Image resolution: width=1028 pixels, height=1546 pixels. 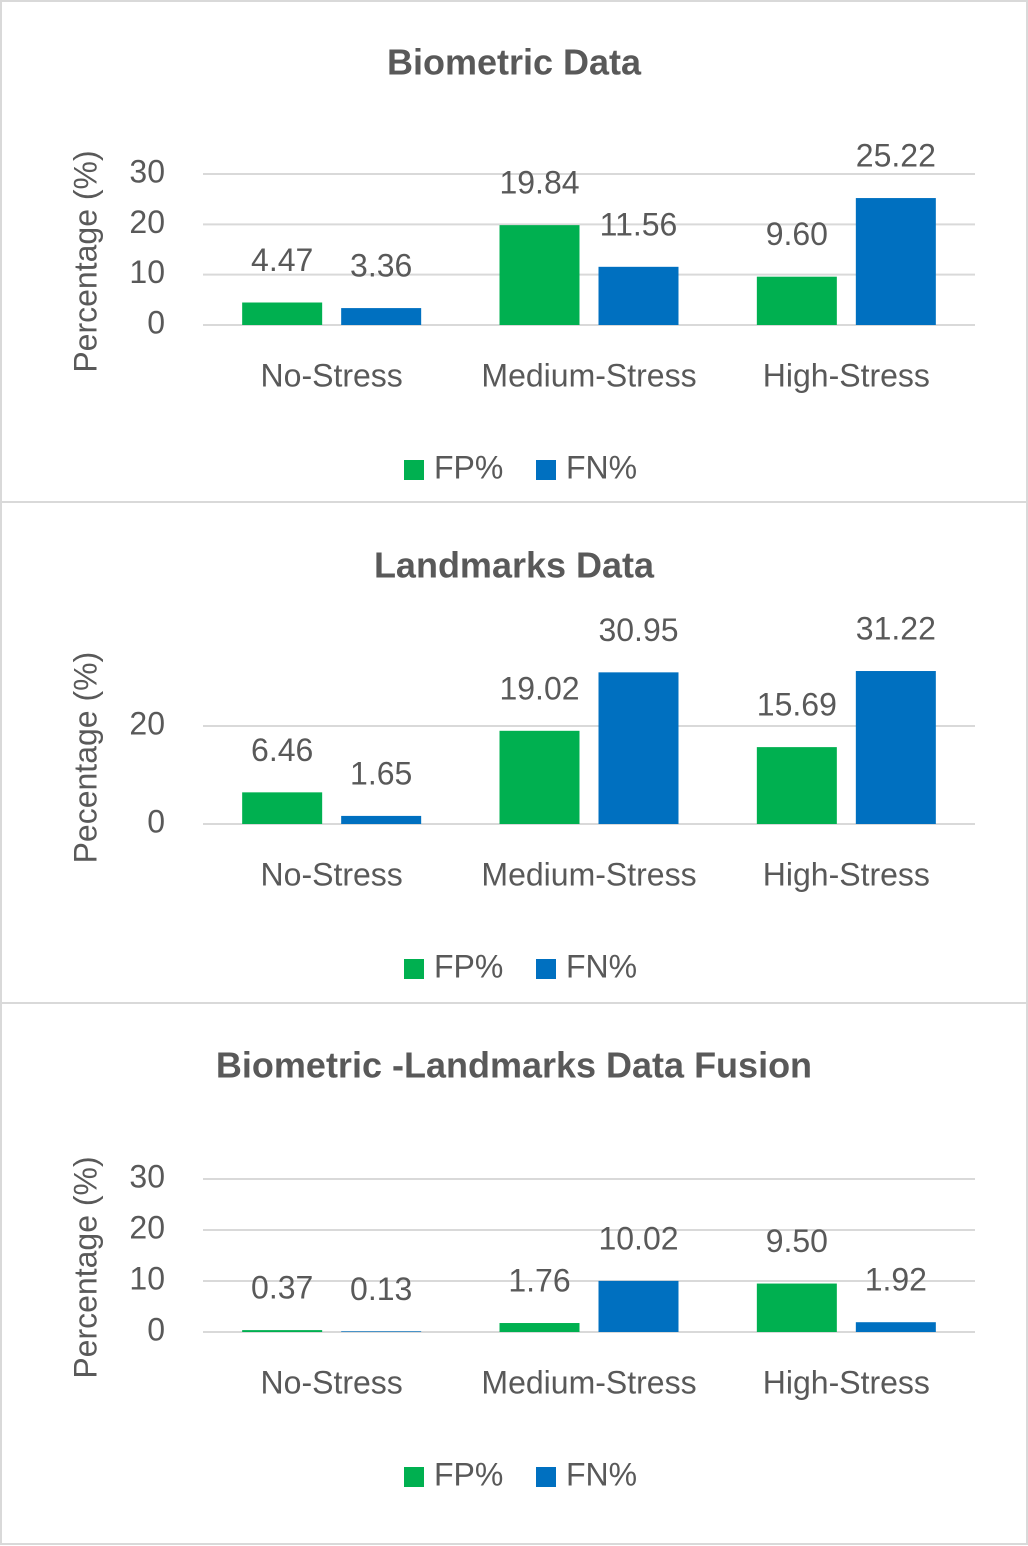 I want to click on value-label: 15.69, so click(x=797, y=705).